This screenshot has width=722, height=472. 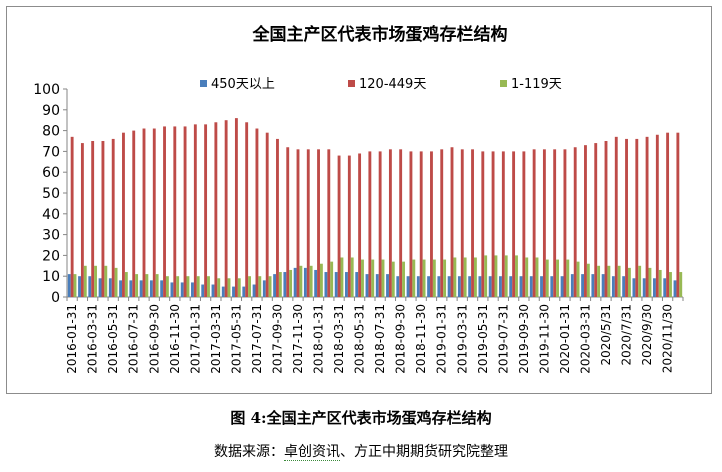 I want to click on y-tick-label: 100, so click(x=46, y=90).